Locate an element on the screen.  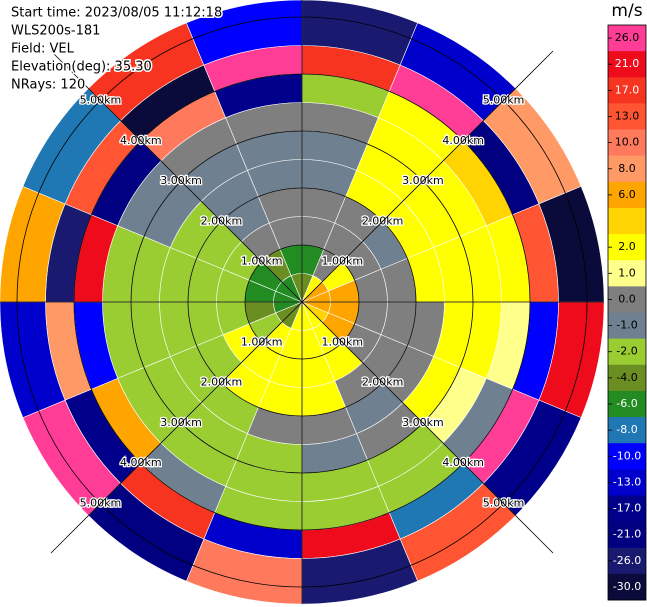
colorbar-tick-label: 13.0 is located at coordinates (627, 115).